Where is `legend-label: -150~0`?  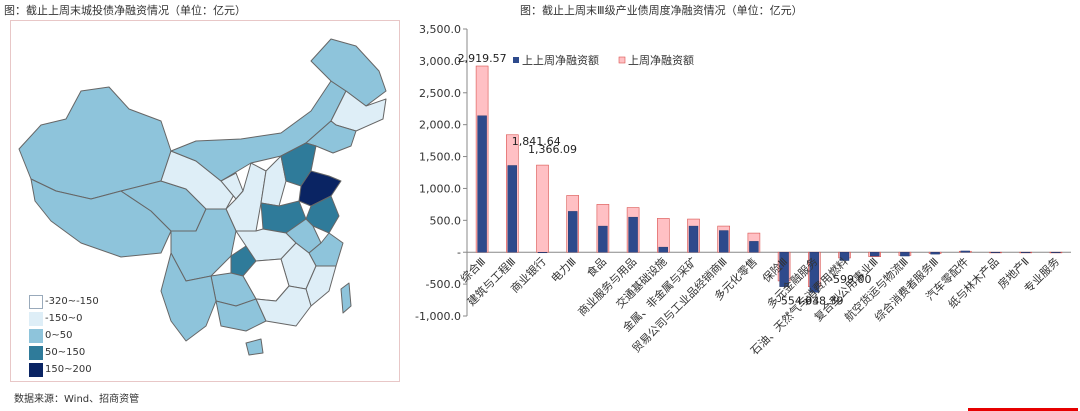 legend-label: -150~0 is located at coordinates (64, 318).